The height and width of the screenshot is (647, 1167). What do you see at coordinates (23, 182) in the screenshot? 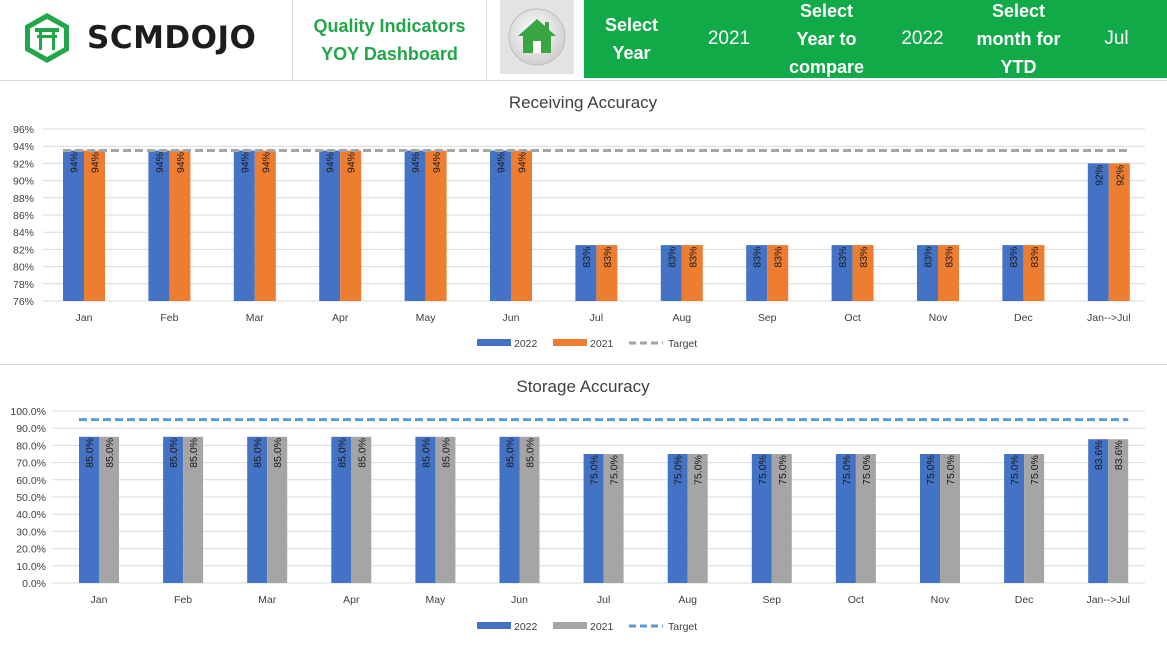
I see `y-tick-label: 90%` at bounding box center [23, 182].